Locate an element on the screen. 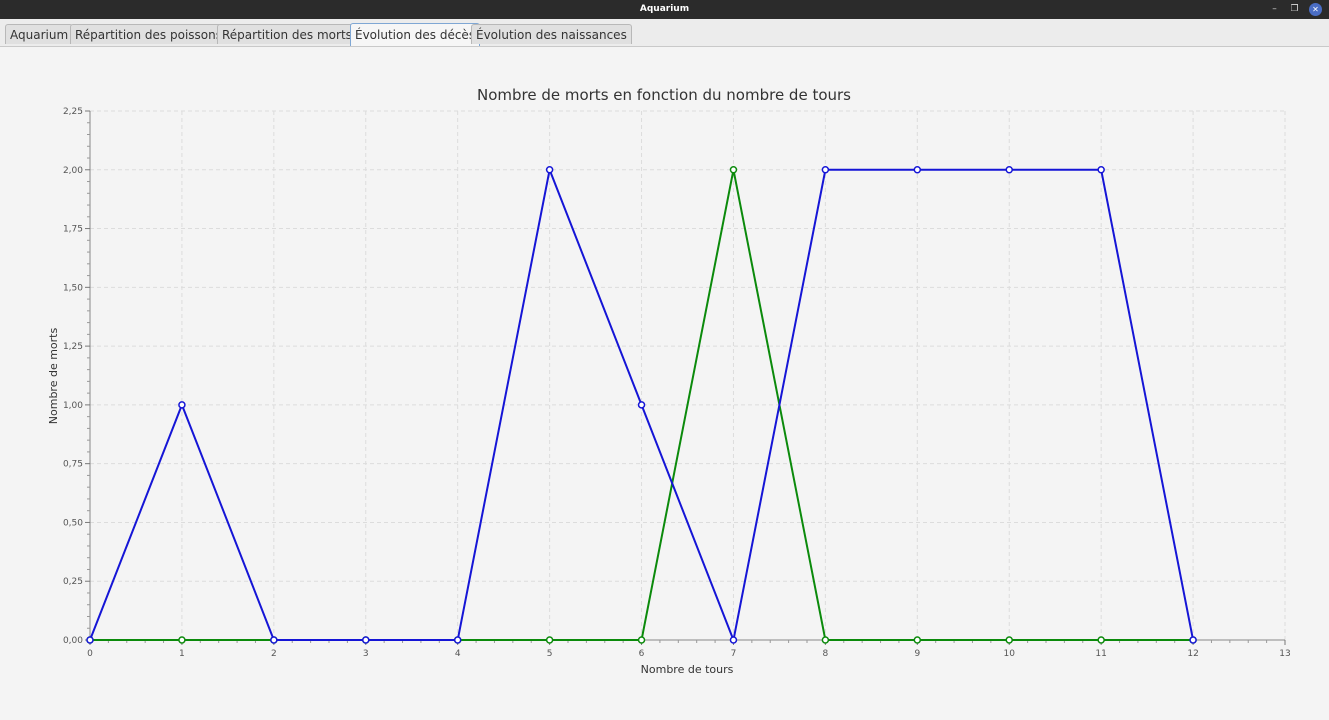 The image size is (1329, 720). x-tick-label: 1 is located at coordinates (182, 654).